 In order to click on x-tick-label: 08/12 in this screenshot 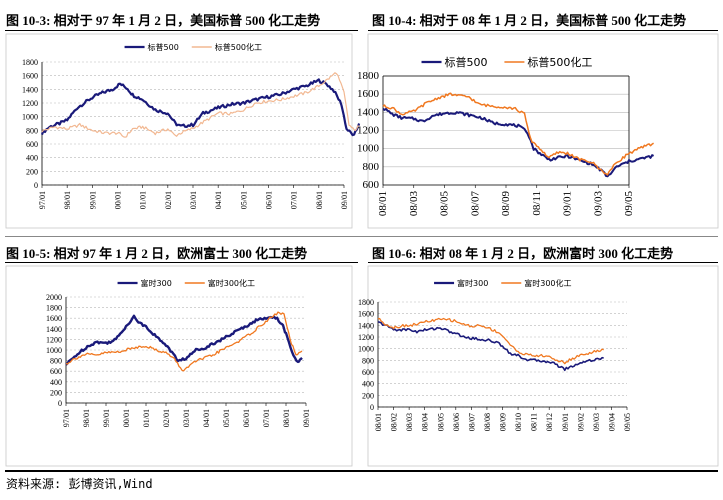, I will do `click(549, 422)`.